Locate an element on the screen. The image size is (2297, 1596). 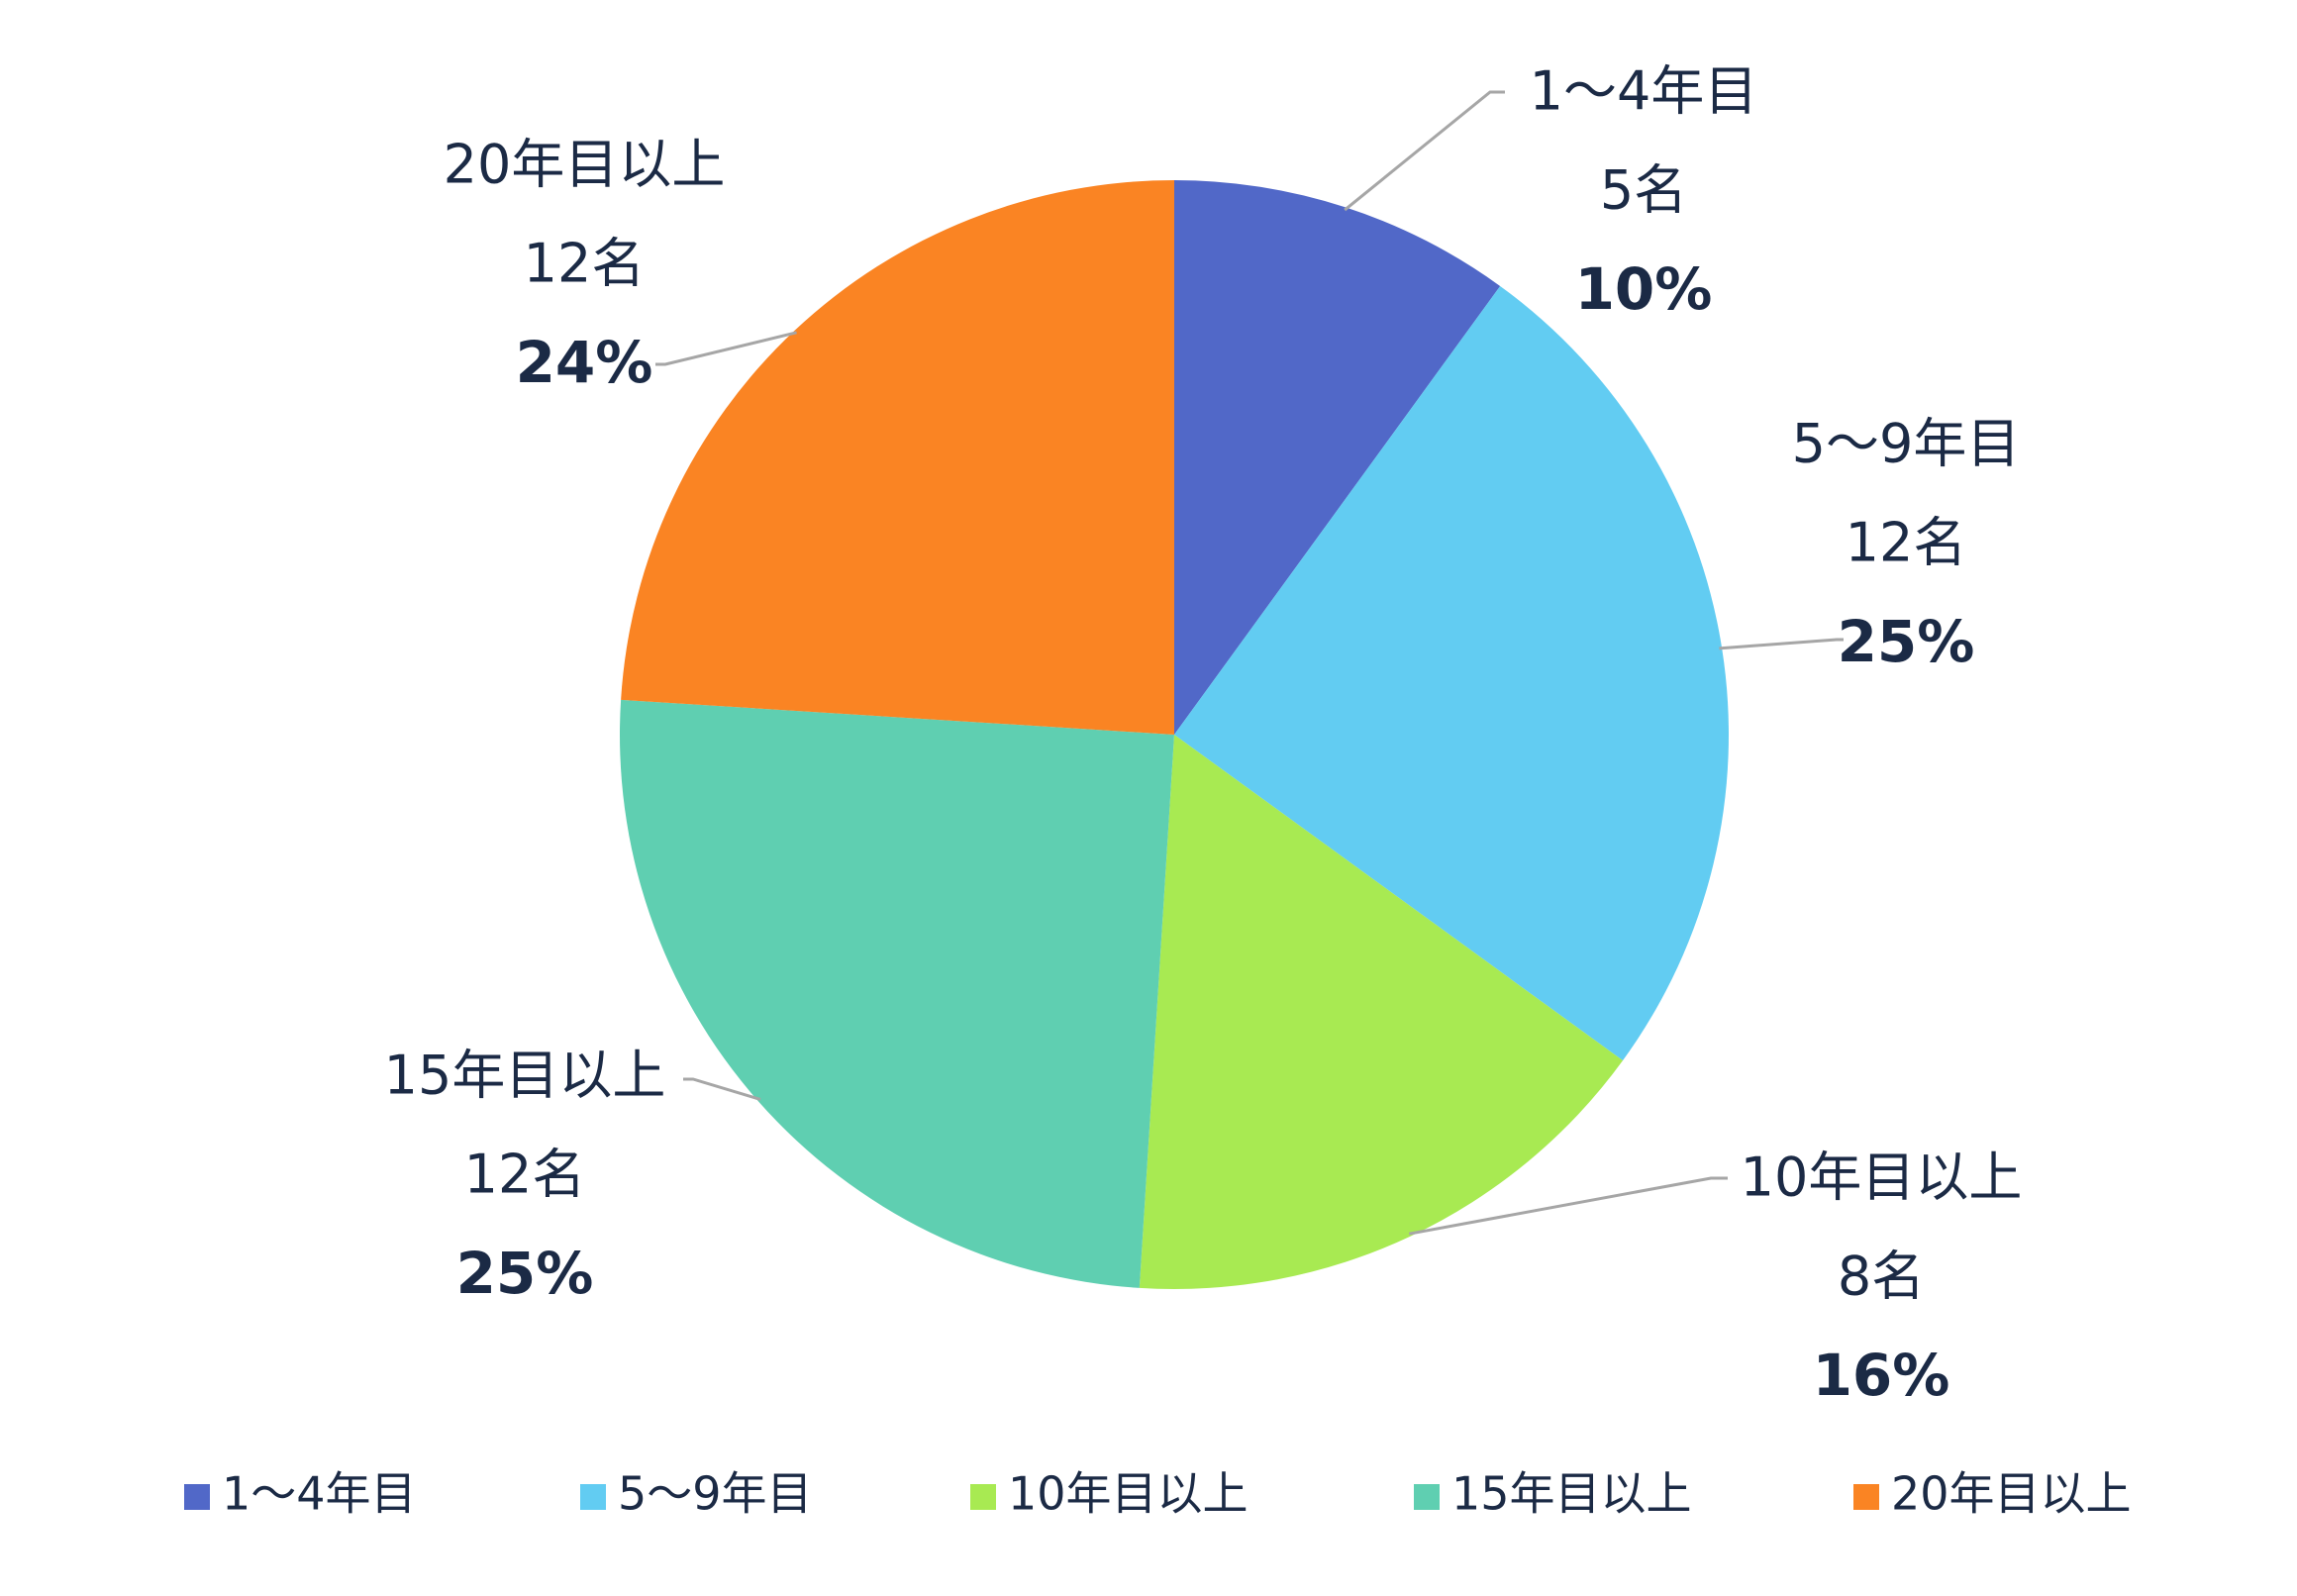
data-label-category: 10年目以上 is located at coordinates (1882, 1178).